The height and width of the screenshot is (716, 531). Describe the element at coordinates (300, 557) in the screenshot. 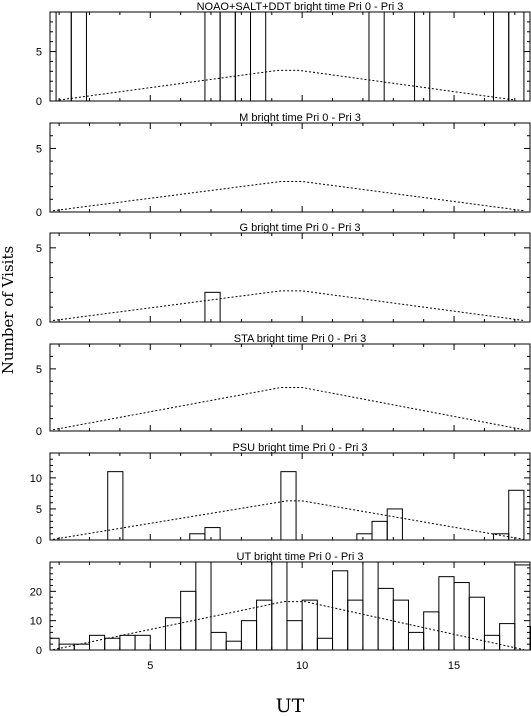

I see `panel-title: UT bright time Pri 0 - Pri 3` at that location.